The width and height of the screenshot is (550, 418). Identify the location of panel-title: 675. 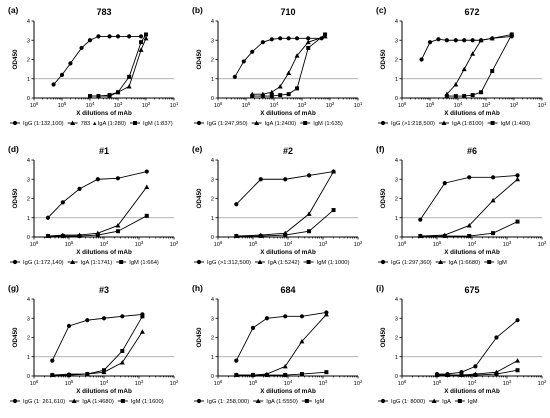
(471, 290).